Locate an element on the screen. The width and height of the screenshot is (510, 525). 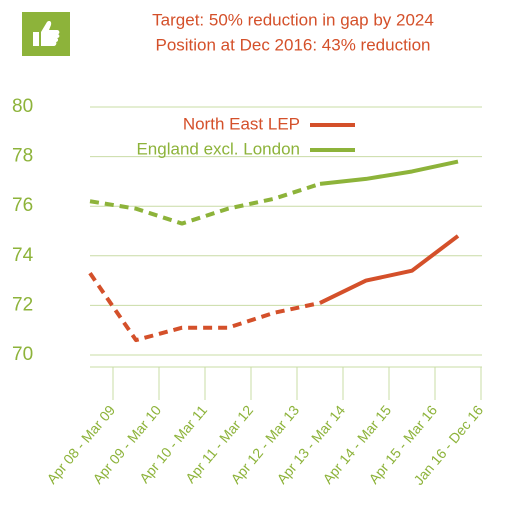
y-tick-label: 74 is located at coordinates (23, 255).